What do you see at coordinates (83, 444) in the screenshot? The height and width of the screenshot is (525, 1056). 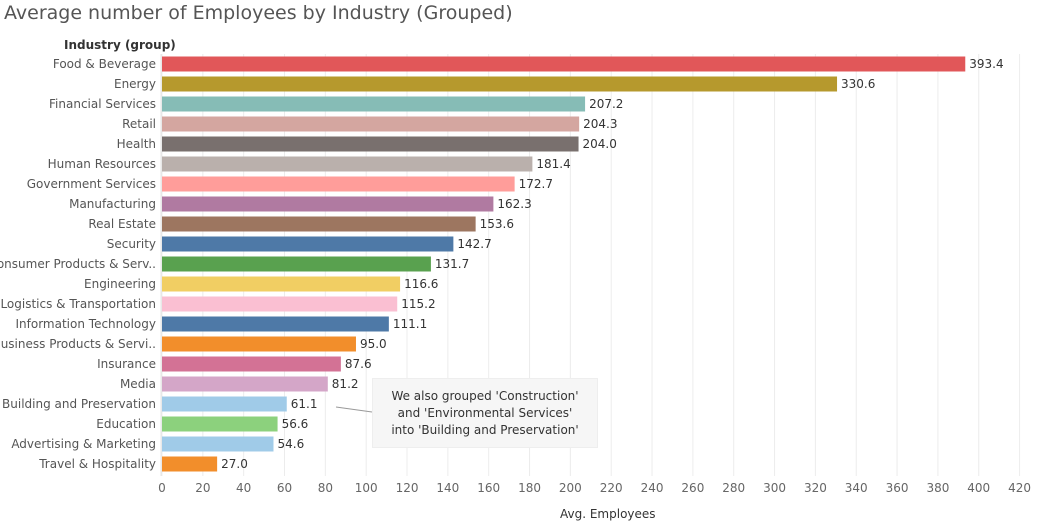 I see `category-label: Advertising & Marketing` at bounding box center [83, 444].